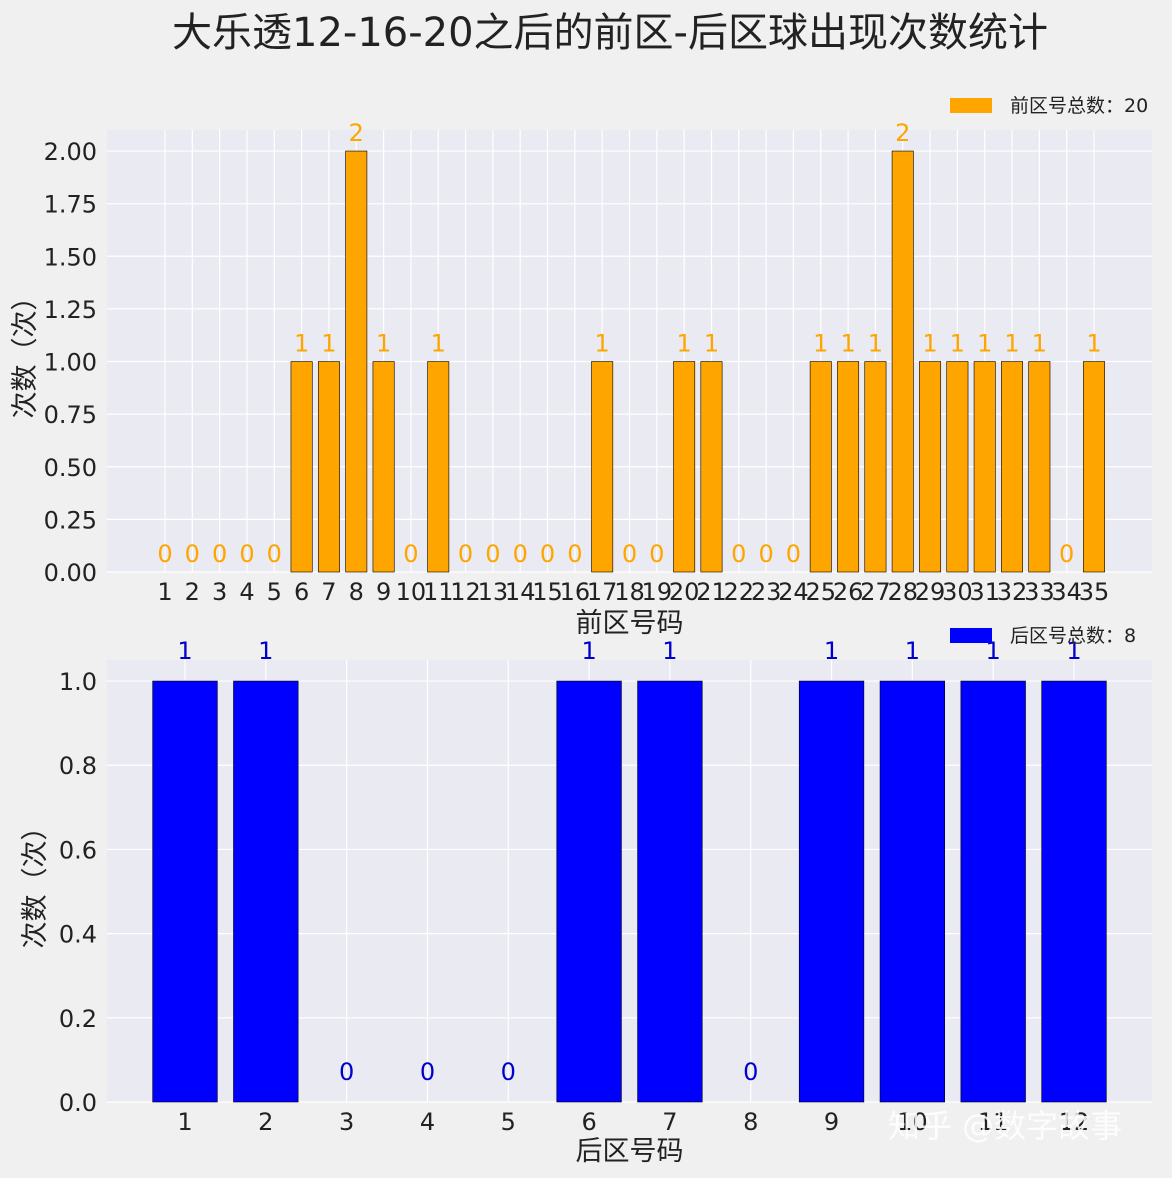 Image resolution: width=1172 pixels, height=1178 pixels. I want to click on x-tick-label: 14, so click(520, 592).